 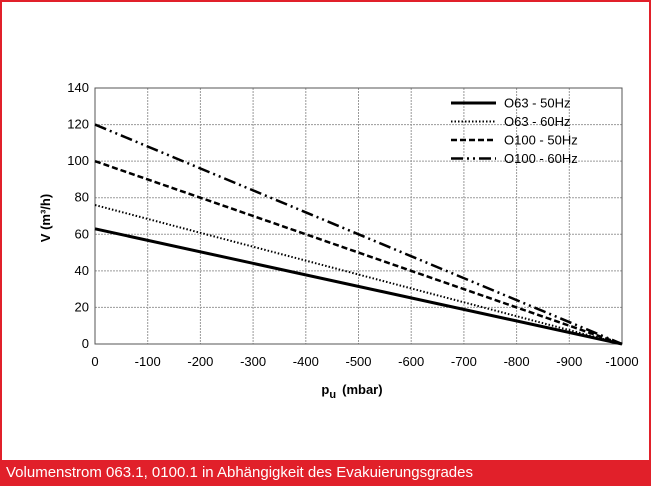 What do you see at coordinates (94, 361) in the screenshot?
I see `x-tick-label: 0` at bounding box center [94, 361].